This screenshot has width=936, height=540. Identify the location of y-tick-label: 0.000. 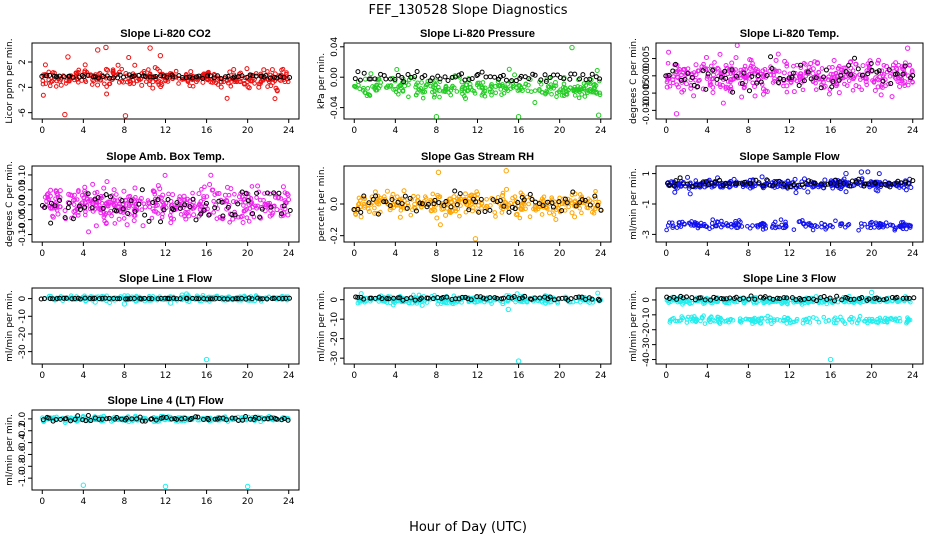
(647, 76).